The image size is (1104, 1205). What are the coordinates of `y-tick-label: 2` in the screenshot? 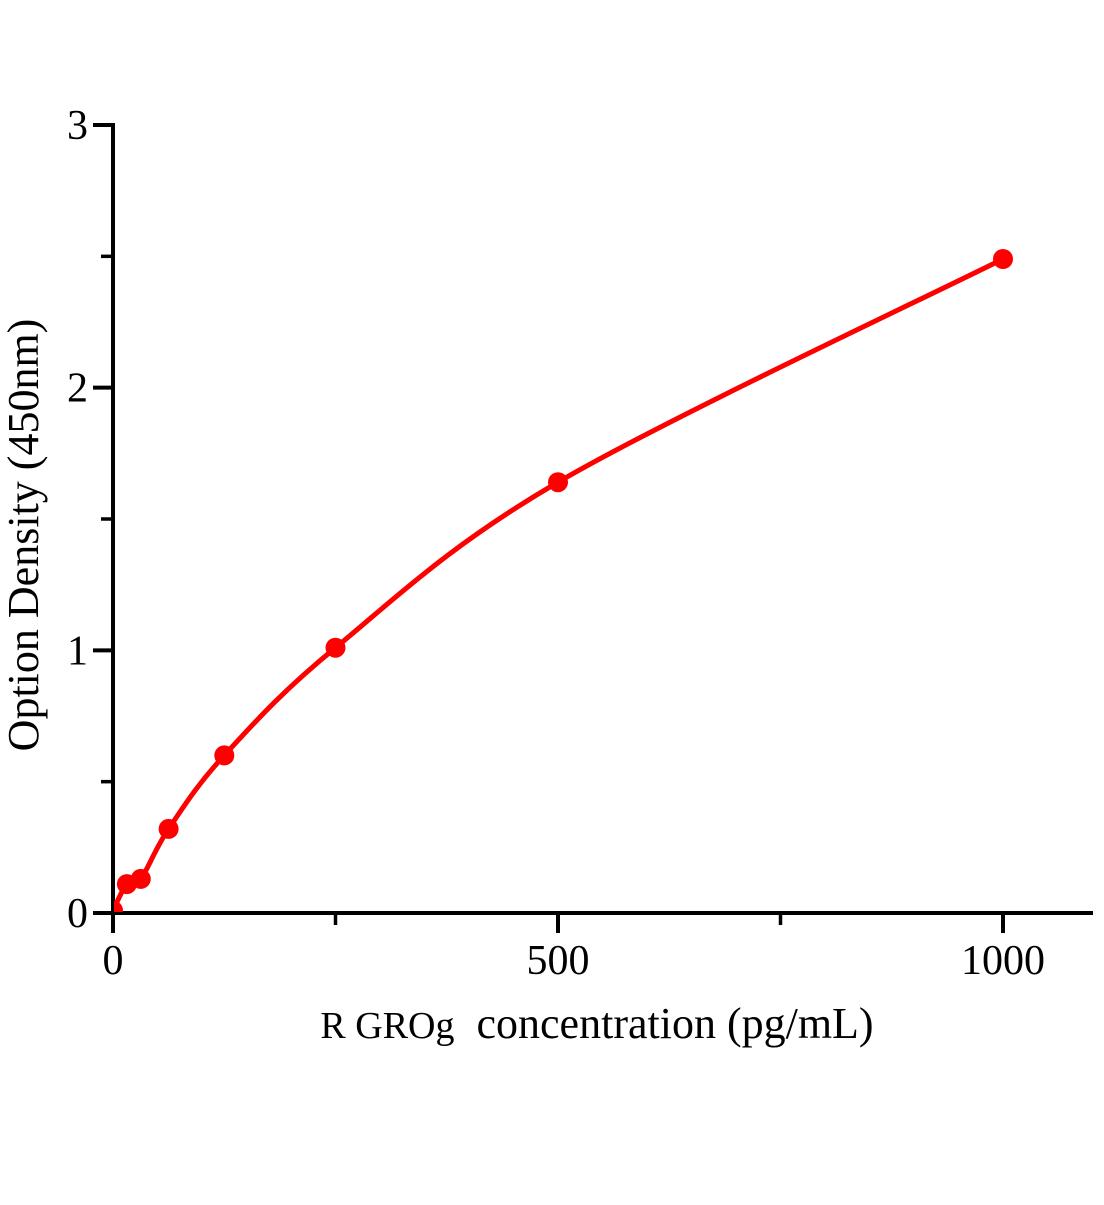 It's located at (77, 389).